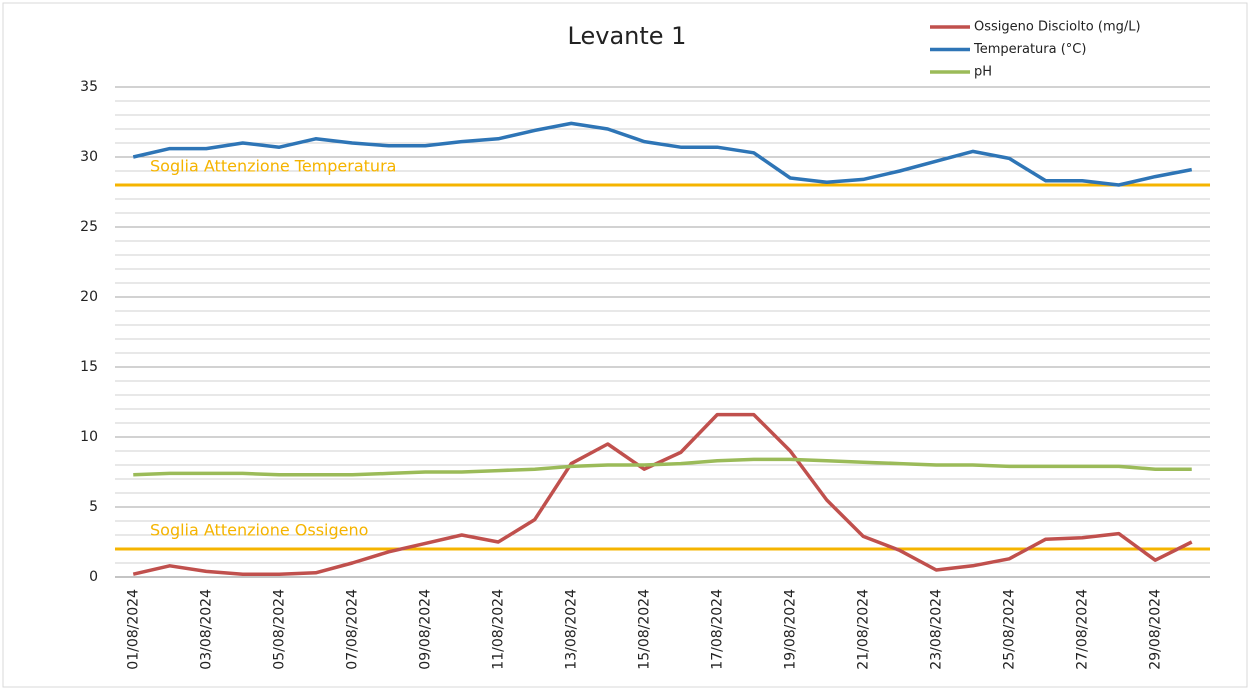  What do you see at coordinates (93, 577) in the screenshot?
I see `y-tick-label: 0` at bounding box center [93, 577].